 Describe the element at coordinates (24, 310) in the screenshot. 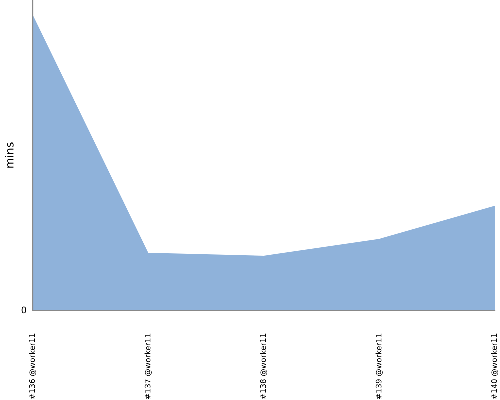

I see `text: 0` at that location.